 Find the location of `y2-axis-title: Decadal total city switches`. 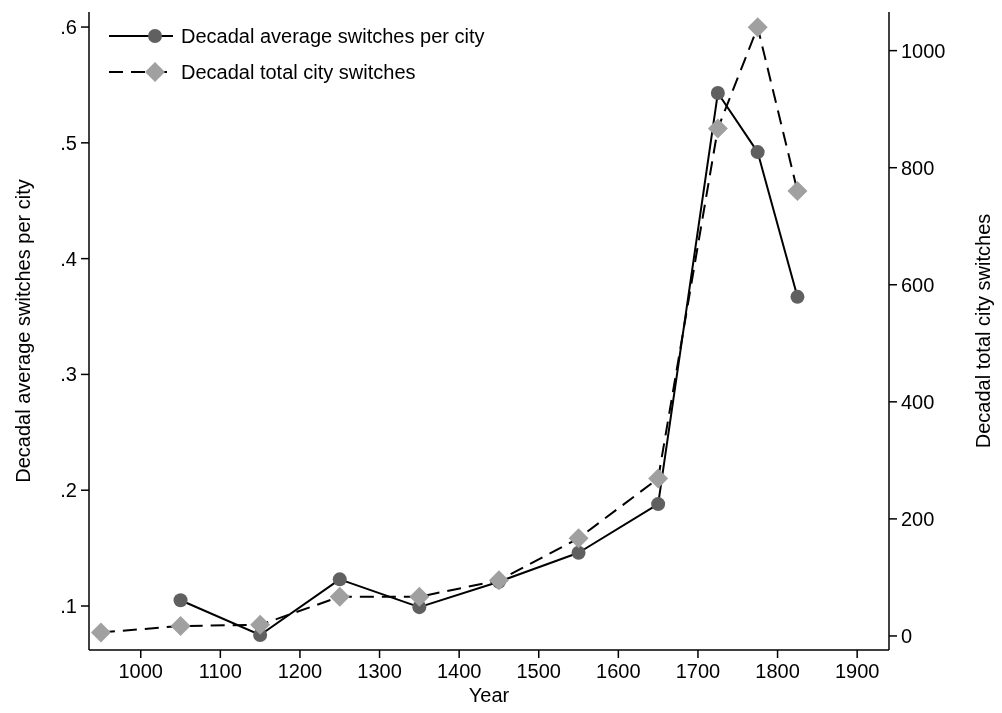

y2-axis-title: Decadal total city switches is located at coordinates (983, 331).